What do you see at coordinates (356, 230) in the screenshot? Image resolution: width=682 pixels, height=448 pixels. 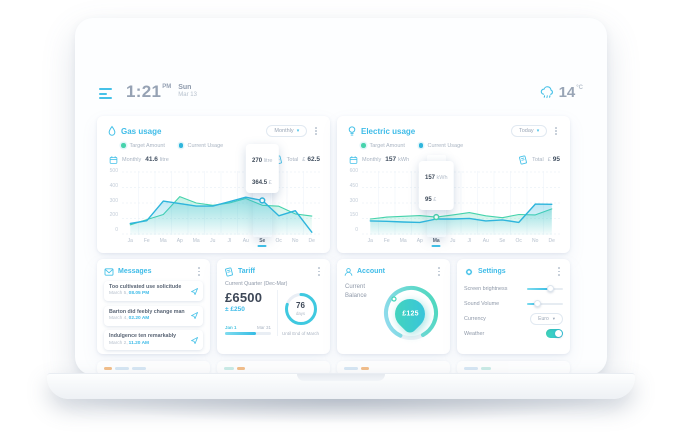 I see `y-axis-tick: 0` at bounding box center [356, 230].